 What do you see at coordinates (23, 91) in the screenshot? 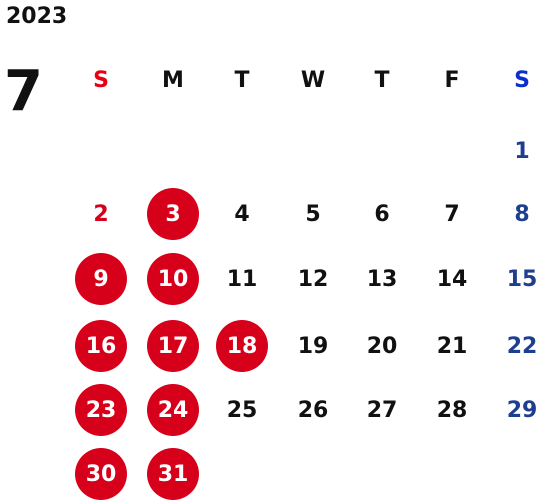
I see `month-label: 7` at bounding box center [23, 91].